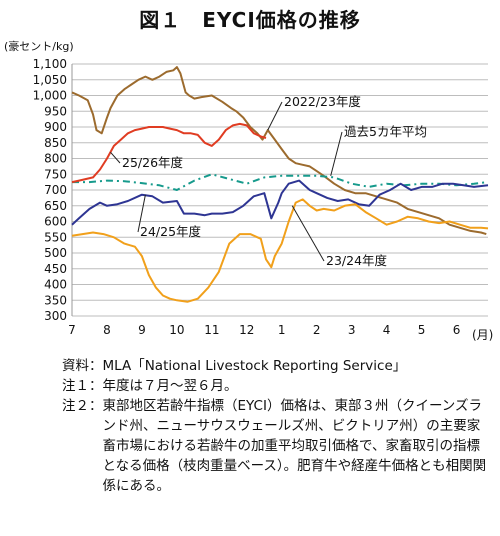 The image size is (500, 536). I want to click on y-tick-label: 600, so click(55, 222).